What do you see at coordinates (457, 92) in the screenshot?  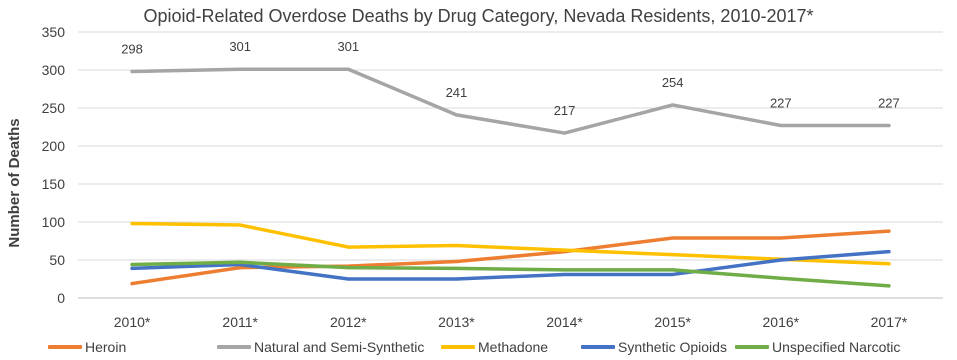 I see `data-label: 241` at bounding box center [457, 92].